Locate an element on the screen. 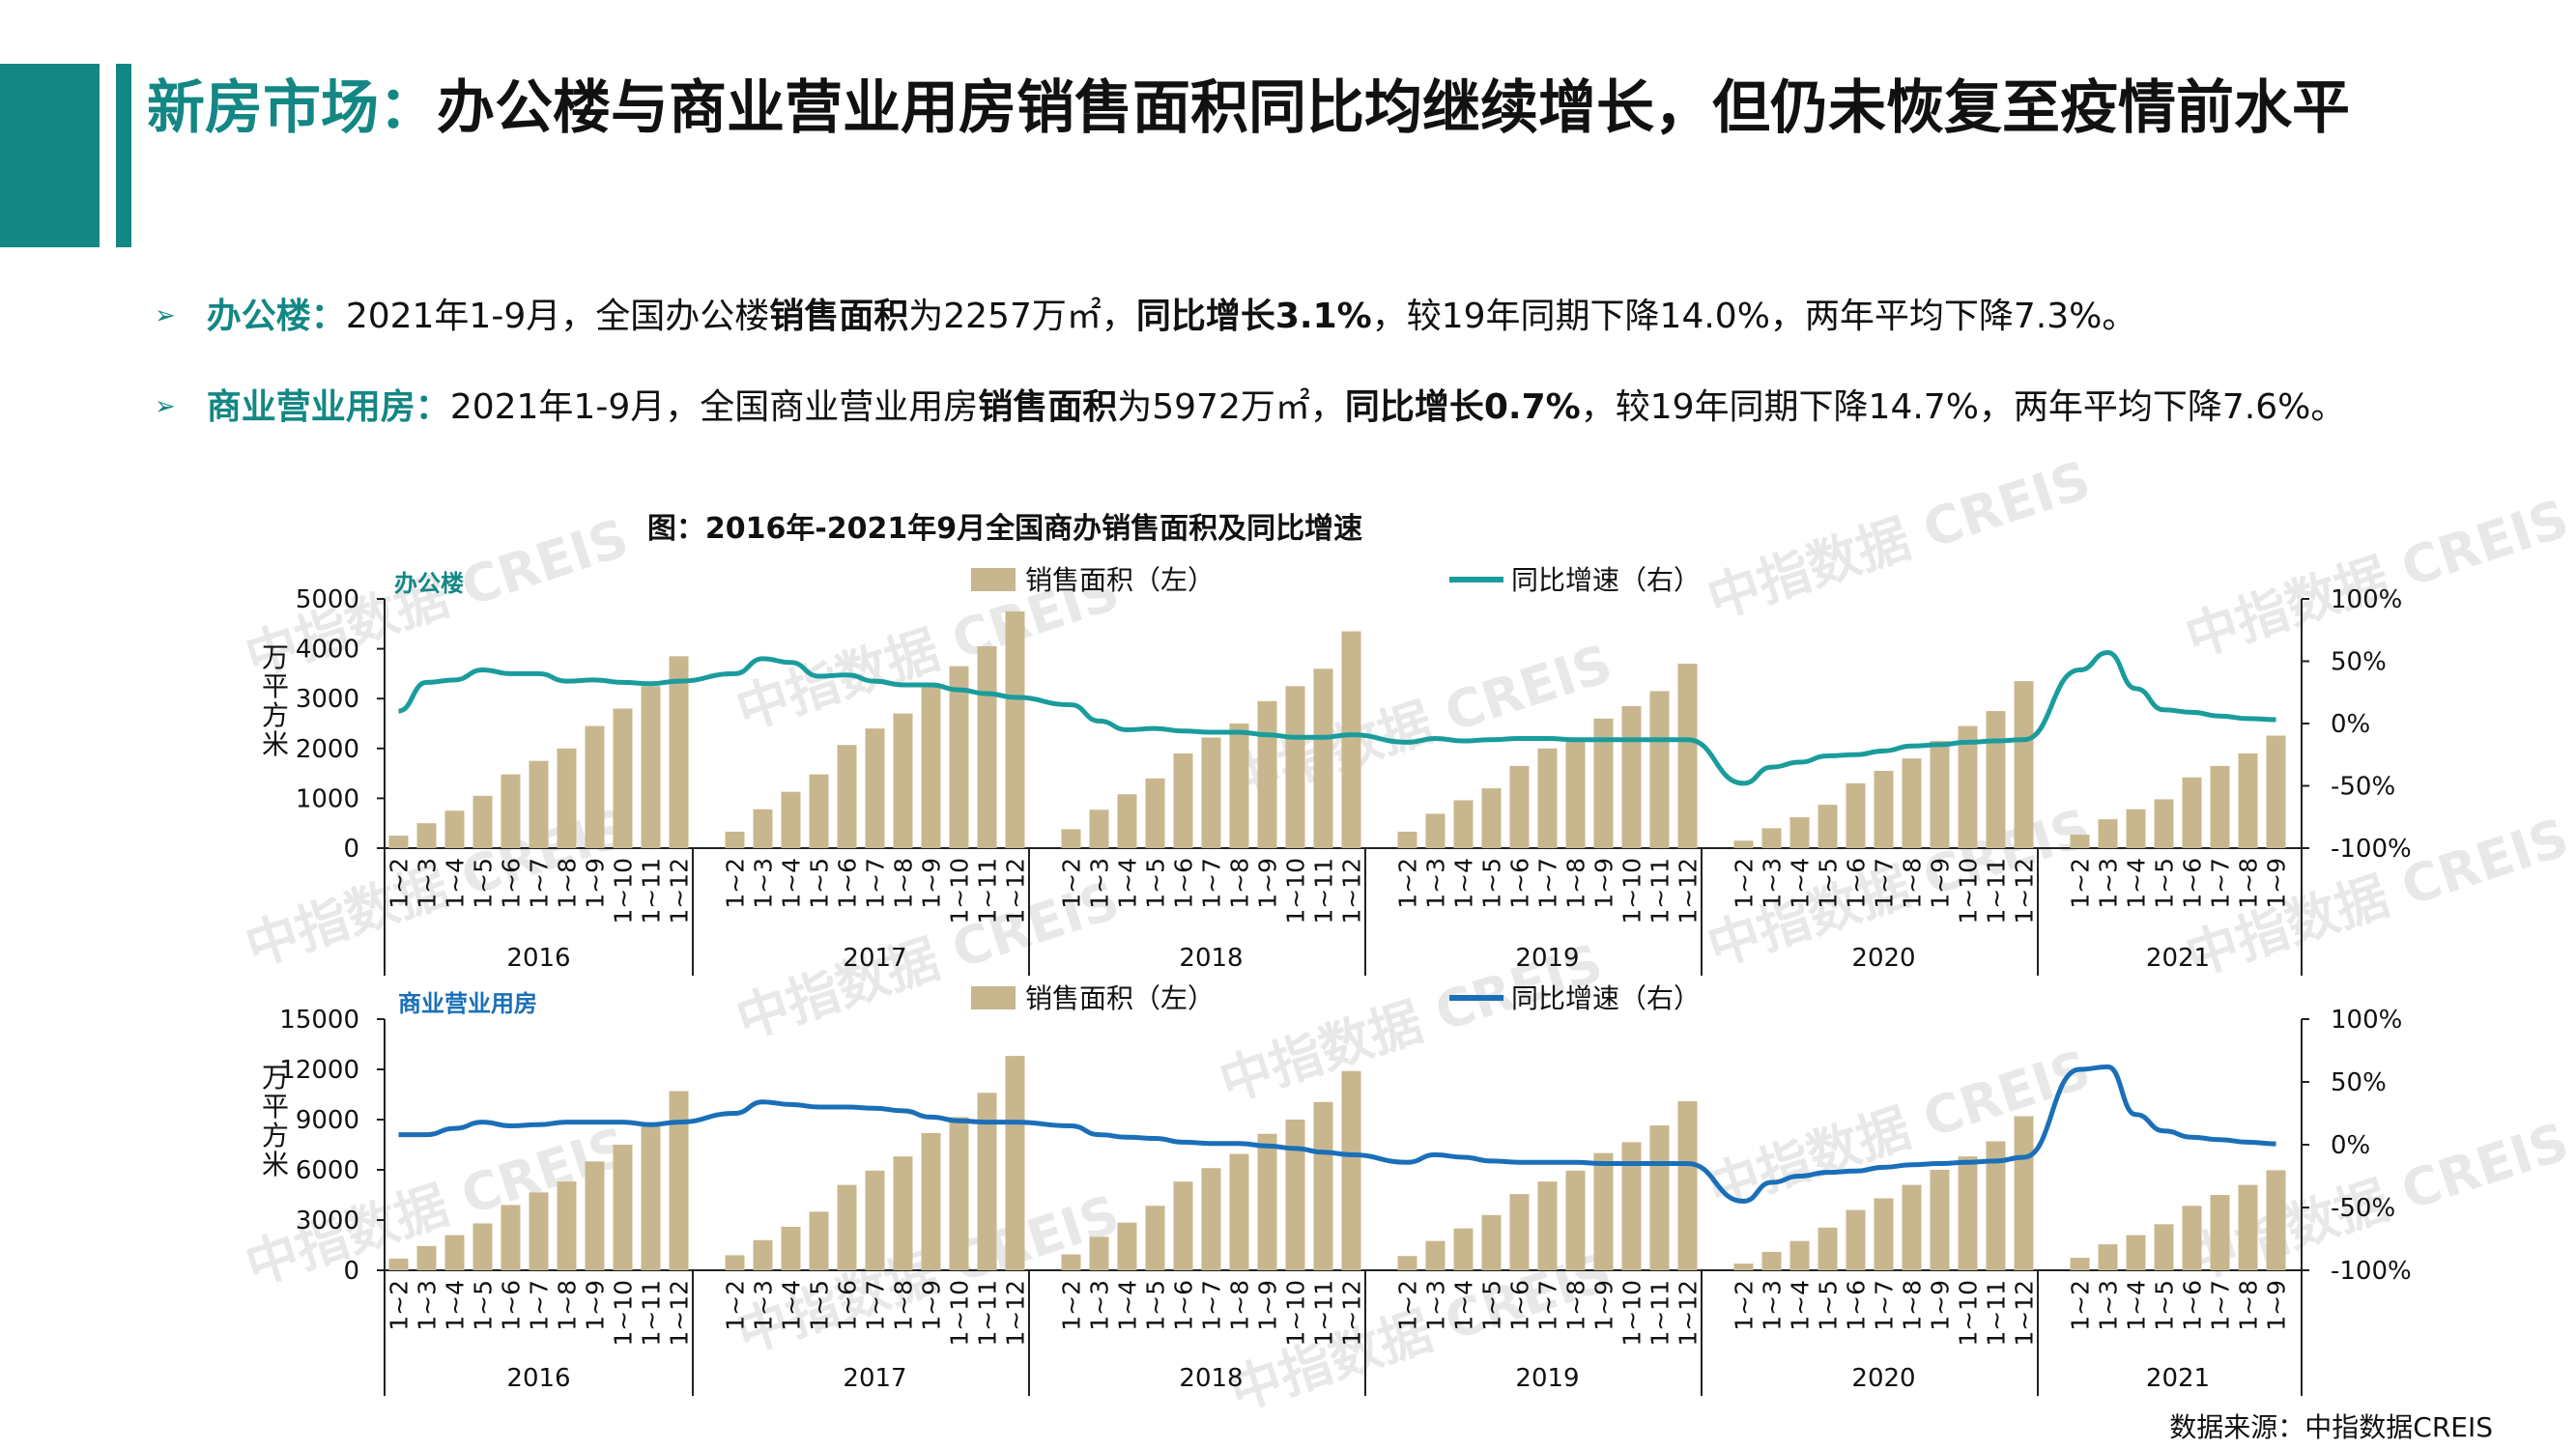 The width and height of the screenshot is (2576, 1449). bullet-text: 为2257万㎡， is located at coordinates (1022, 316).